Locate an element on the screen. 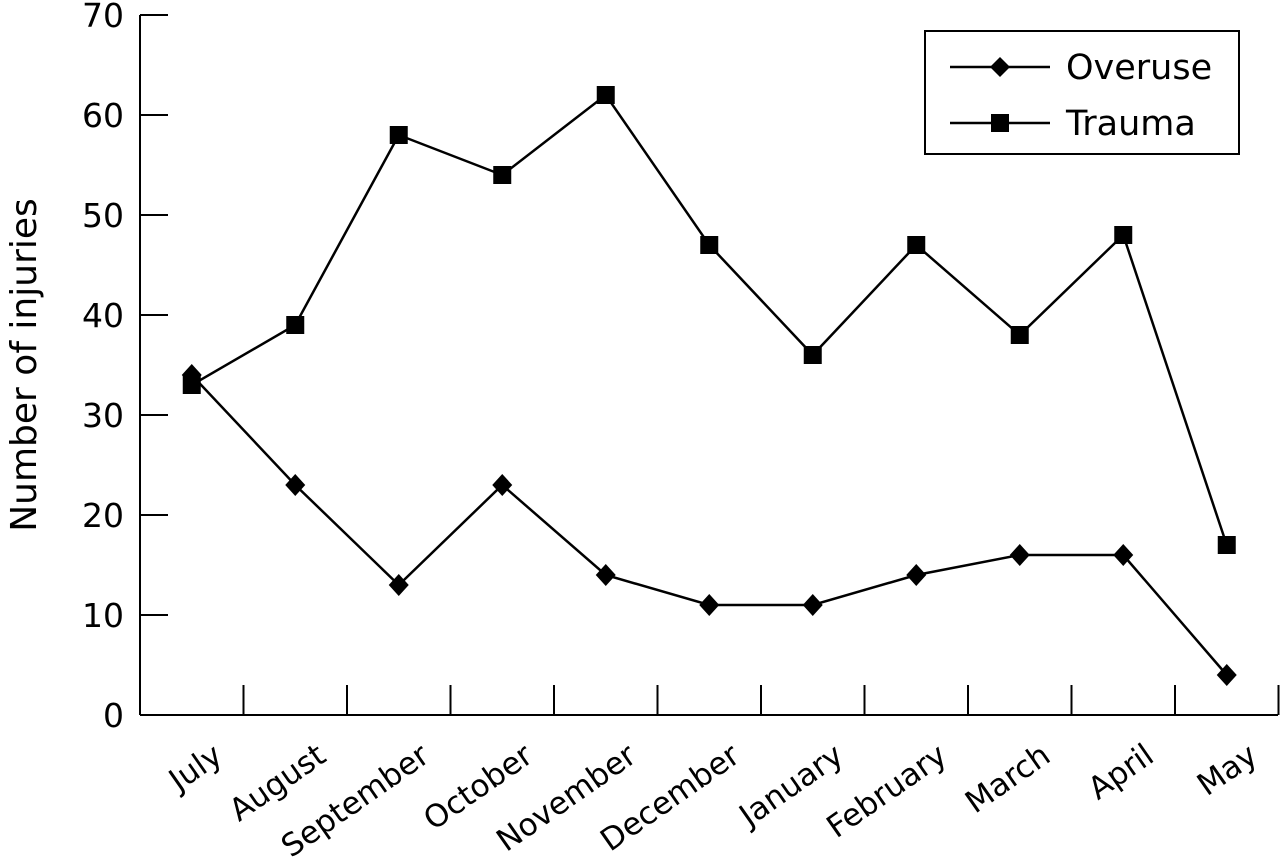 Image resolution: width=1280 pixels, height=867 pixels. legend-marker-overuse is located at coordinates (1000, 67).